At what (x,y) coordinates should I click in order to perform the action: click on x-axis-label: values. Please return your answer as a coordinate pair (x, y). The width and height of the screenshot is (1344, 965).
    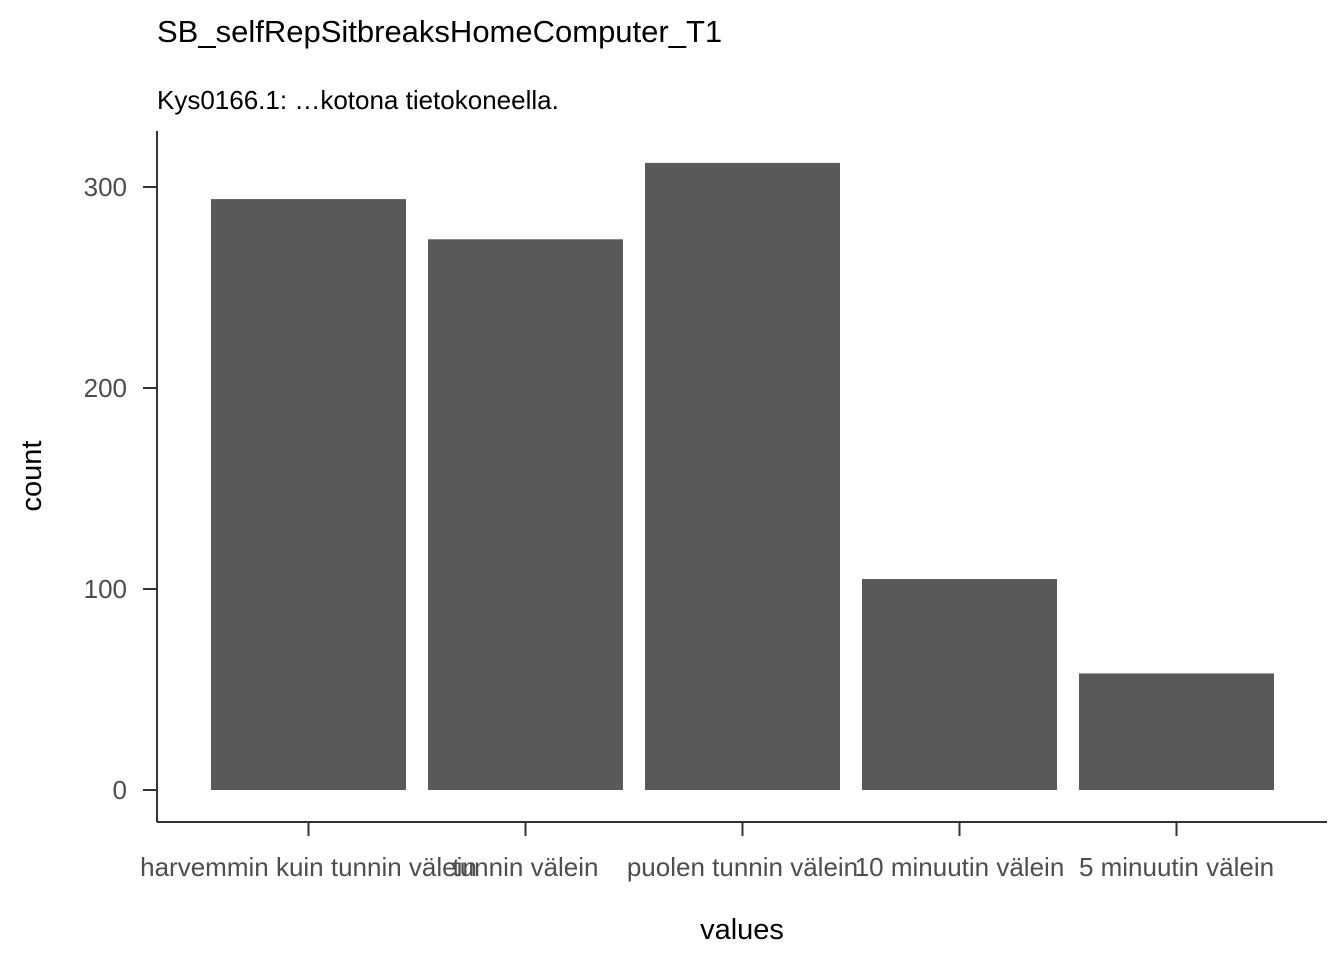
    Looking at the image, I should click on (742, 930).